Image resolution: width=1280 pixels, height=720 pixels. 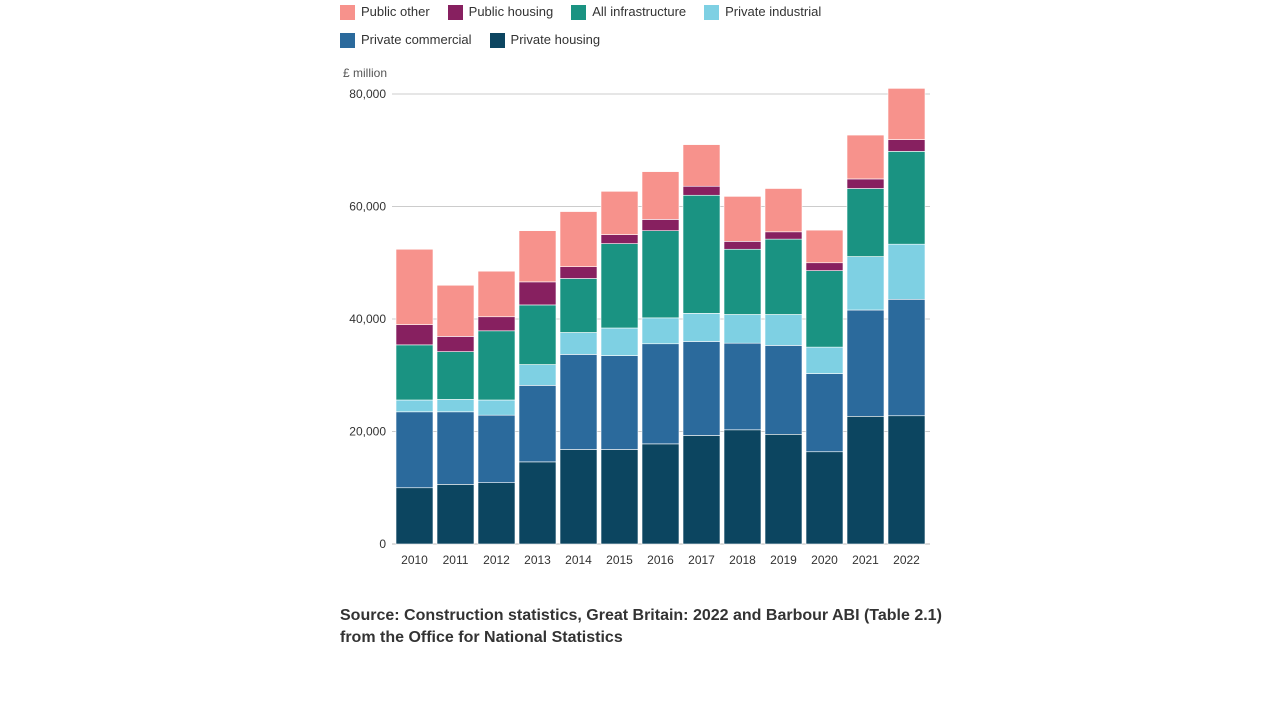 What do you see at coordinates (578, 497) in the screenshot?
I see `bar-segment: Private housing 2014: 16800` at bounding box center [578, 497].